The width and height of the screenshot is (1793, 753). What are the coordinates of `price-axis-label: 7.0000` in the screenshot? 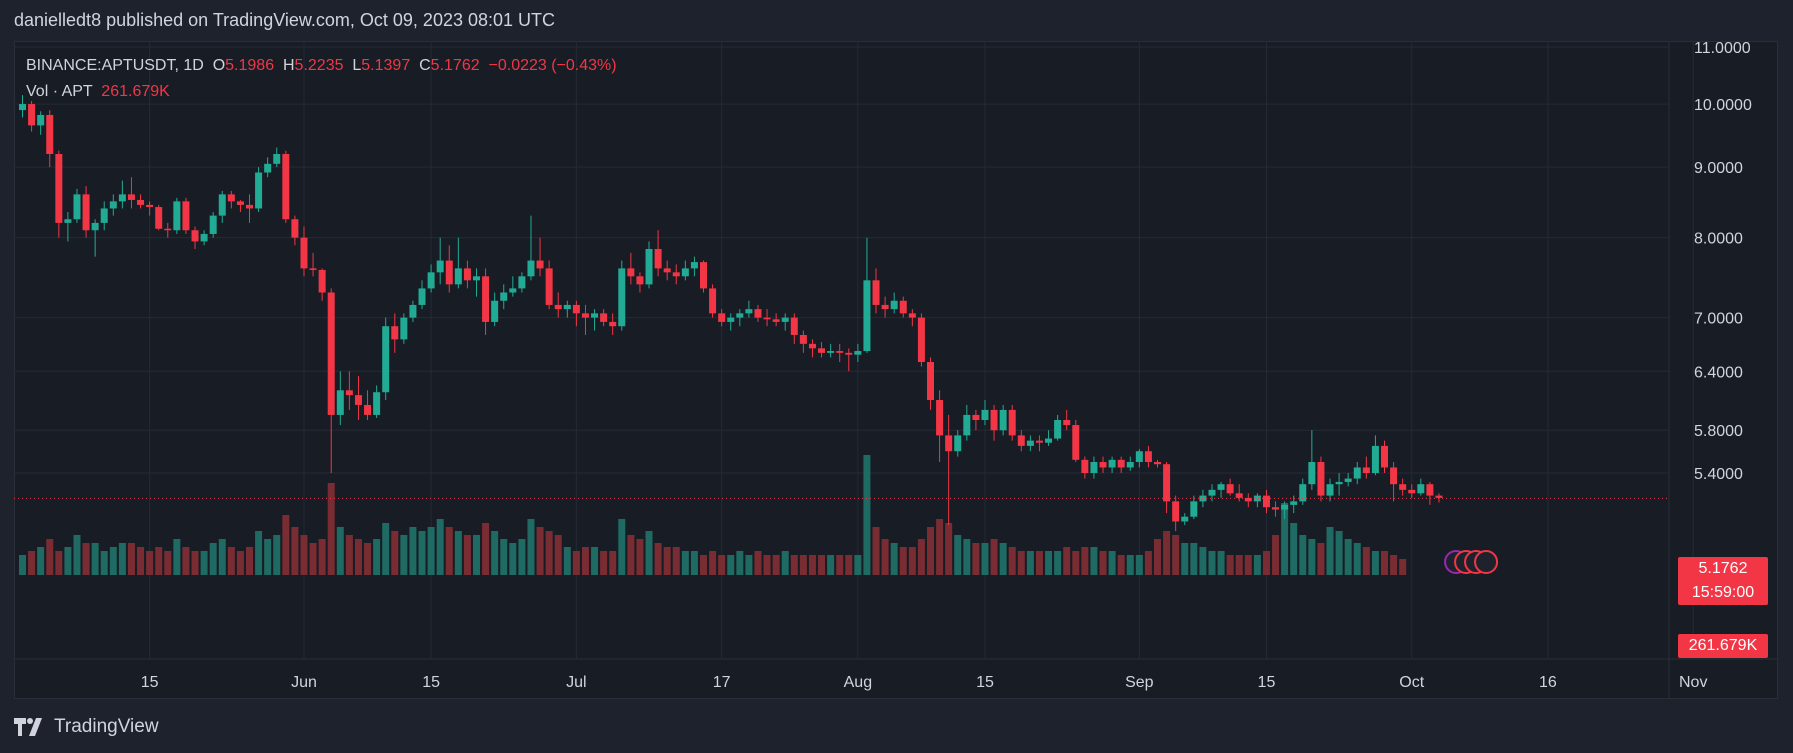 It's located at (1718, 319).